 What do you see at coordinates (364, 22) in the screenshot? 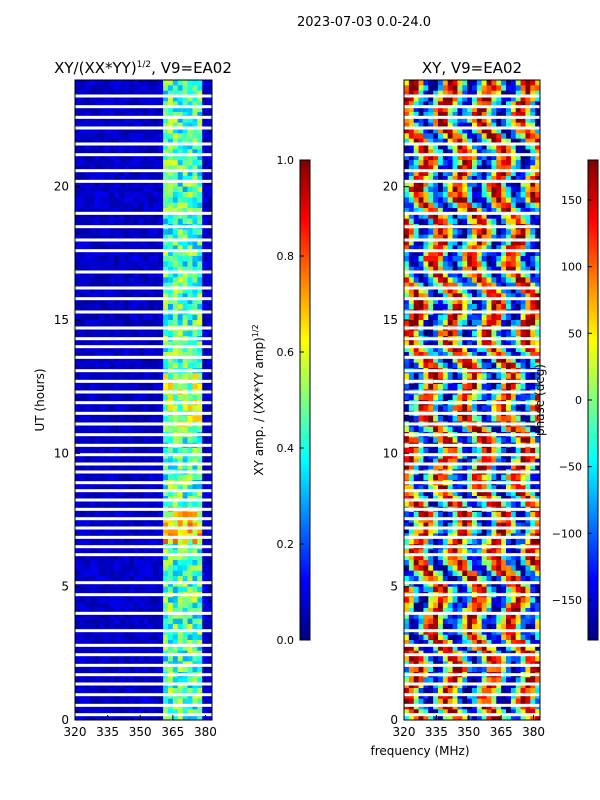
I see `figure-suptitle: 2023-07-03 0.0-24.0` at bounding box center [364, 22].